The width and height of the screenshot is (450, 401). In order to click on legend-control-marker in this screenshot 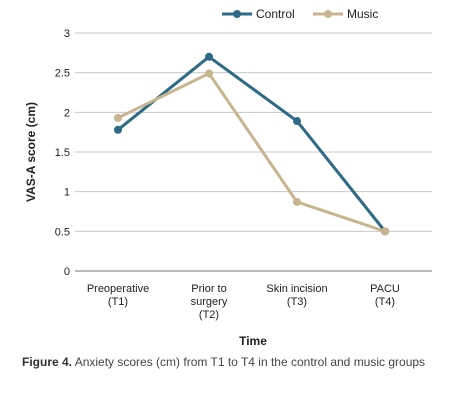, I will do `click(237, 14)`.